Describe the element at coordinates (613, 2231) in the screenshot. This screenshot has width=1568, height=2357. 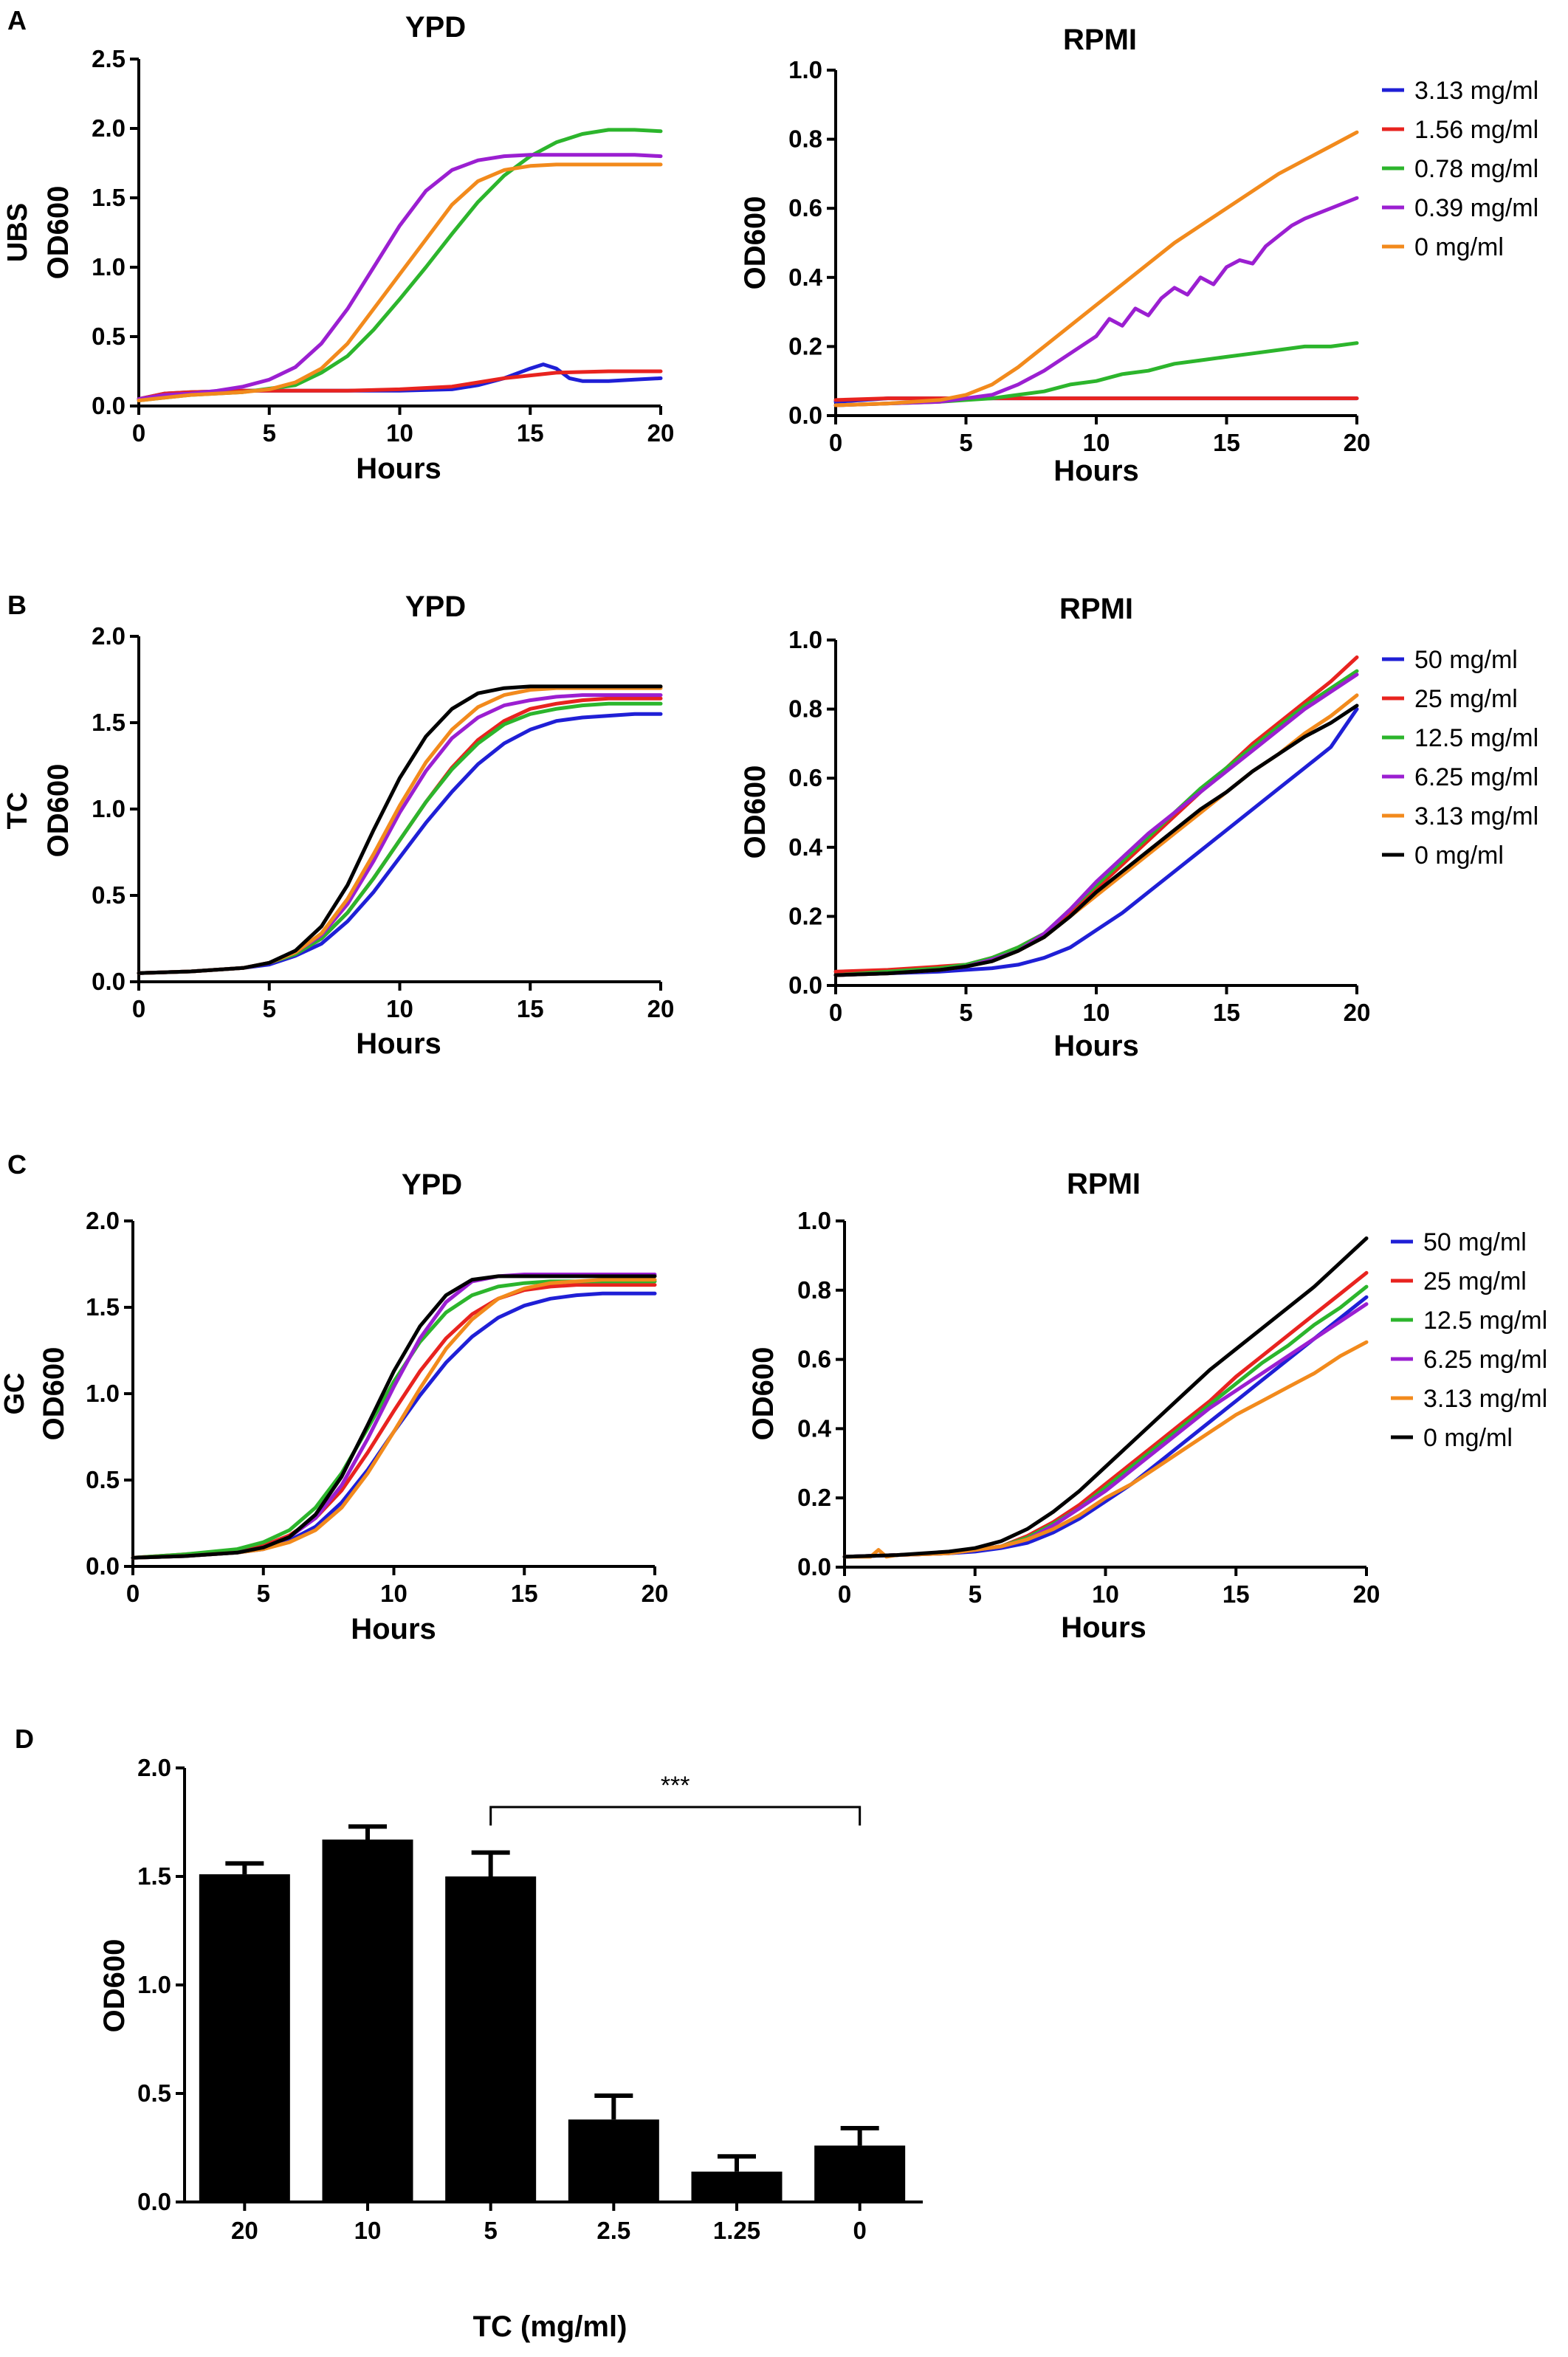
I see `x-tick-label: 2.5` at that location.